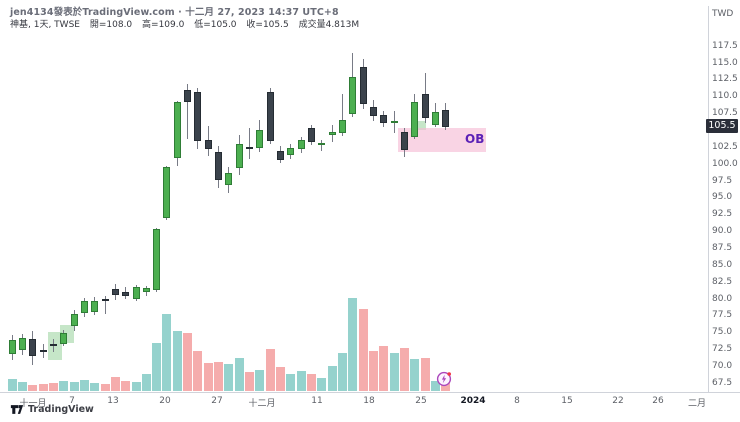 This screenshot has width=740, height=422. Describe the element at coordinates (722, 315) in the screenshot. I see `price-tick-77.5: 77.5` at that location.